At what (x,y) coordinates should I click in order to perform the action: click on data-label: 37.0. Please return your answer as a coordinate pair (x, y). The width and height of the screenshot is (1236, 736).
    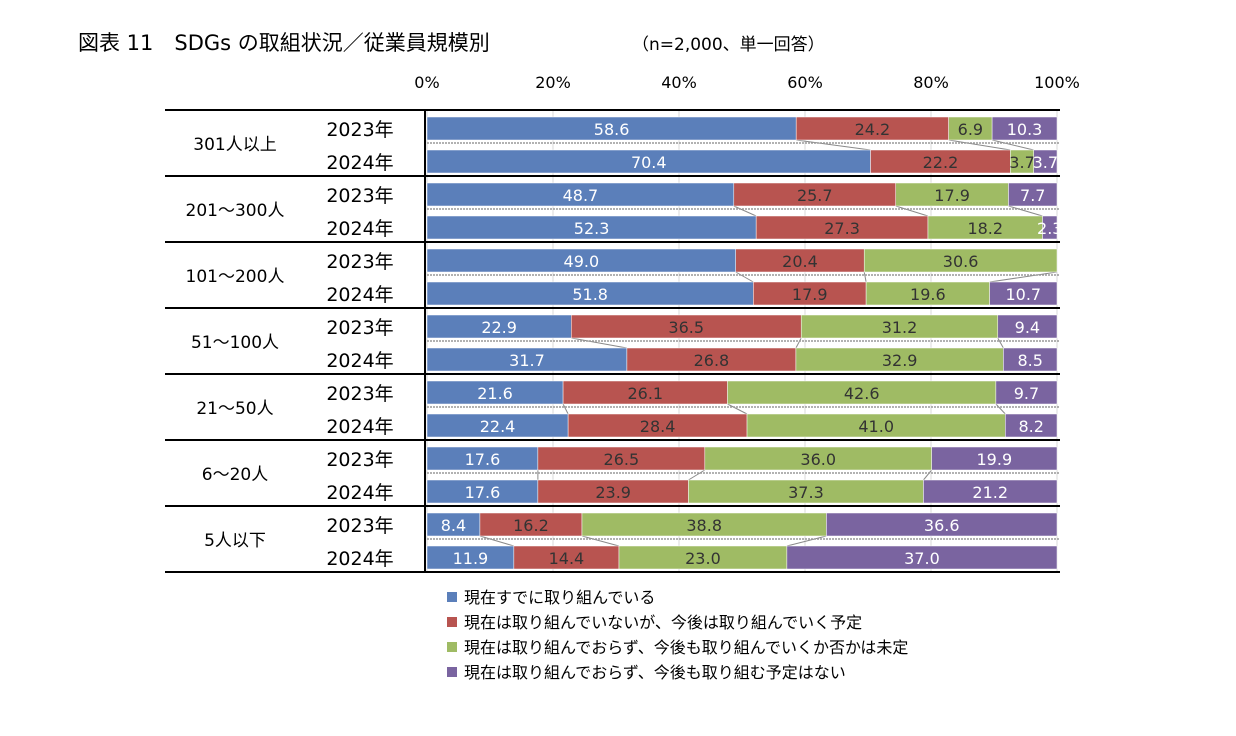
    Looking at the image, I should click on (922, 558).